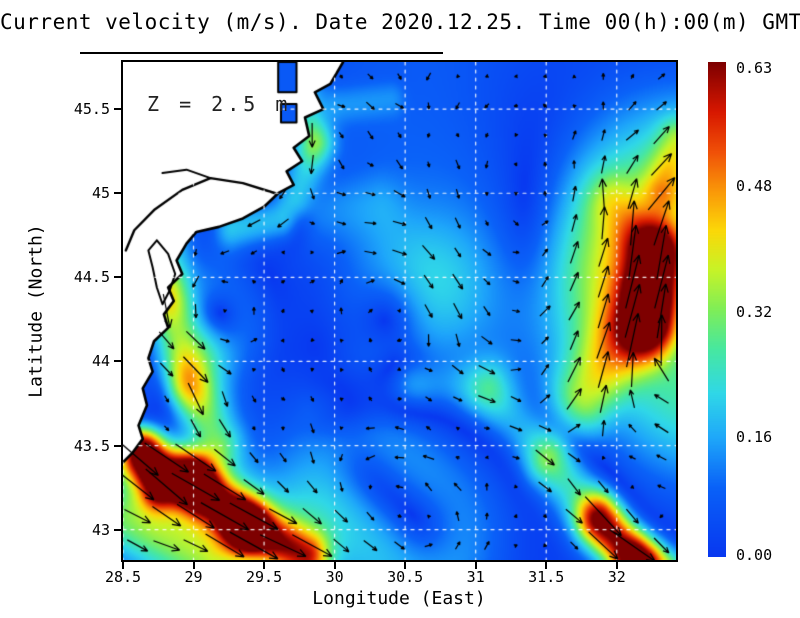 The height and width of the screenshot is (618, 800). Describe the element at coordinates (264, 577) in the screenshot. I see `x-tick-label: 29.5` at that location.